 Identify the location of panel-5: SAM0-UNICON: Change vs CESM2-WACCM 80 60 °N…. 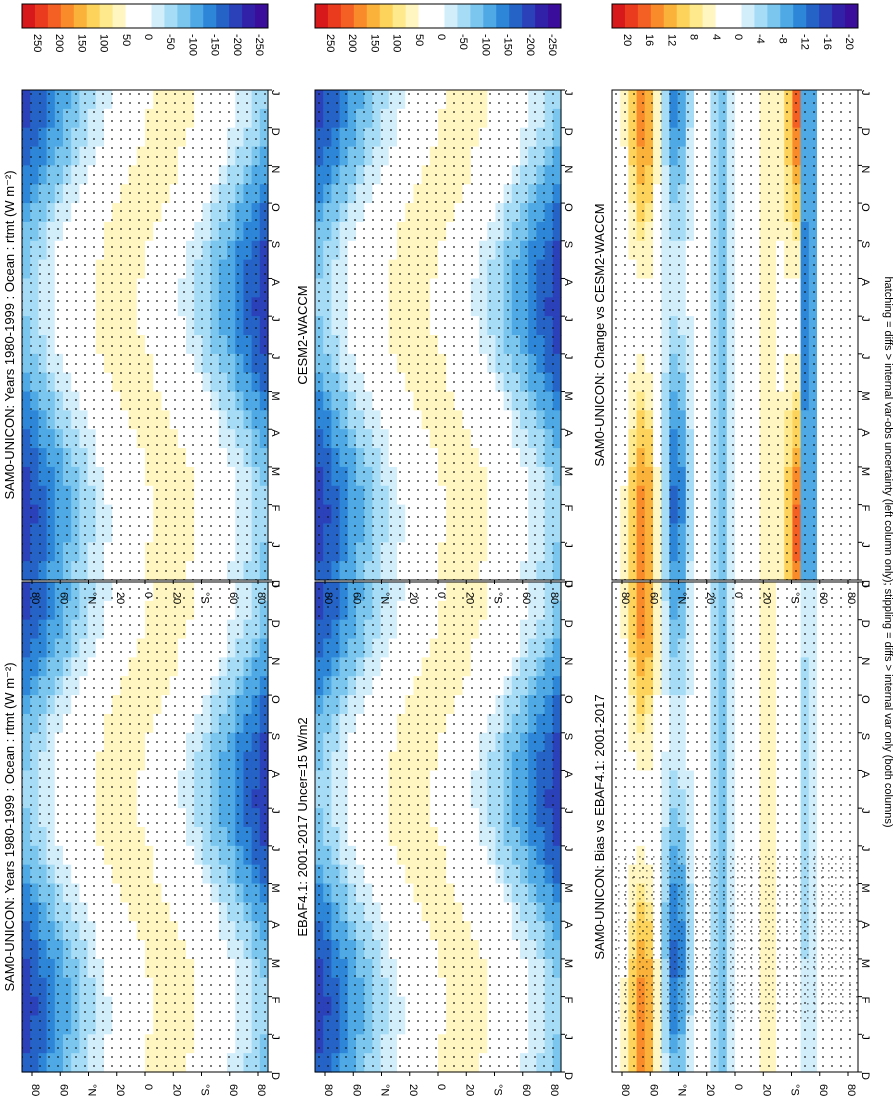
(731, 347).